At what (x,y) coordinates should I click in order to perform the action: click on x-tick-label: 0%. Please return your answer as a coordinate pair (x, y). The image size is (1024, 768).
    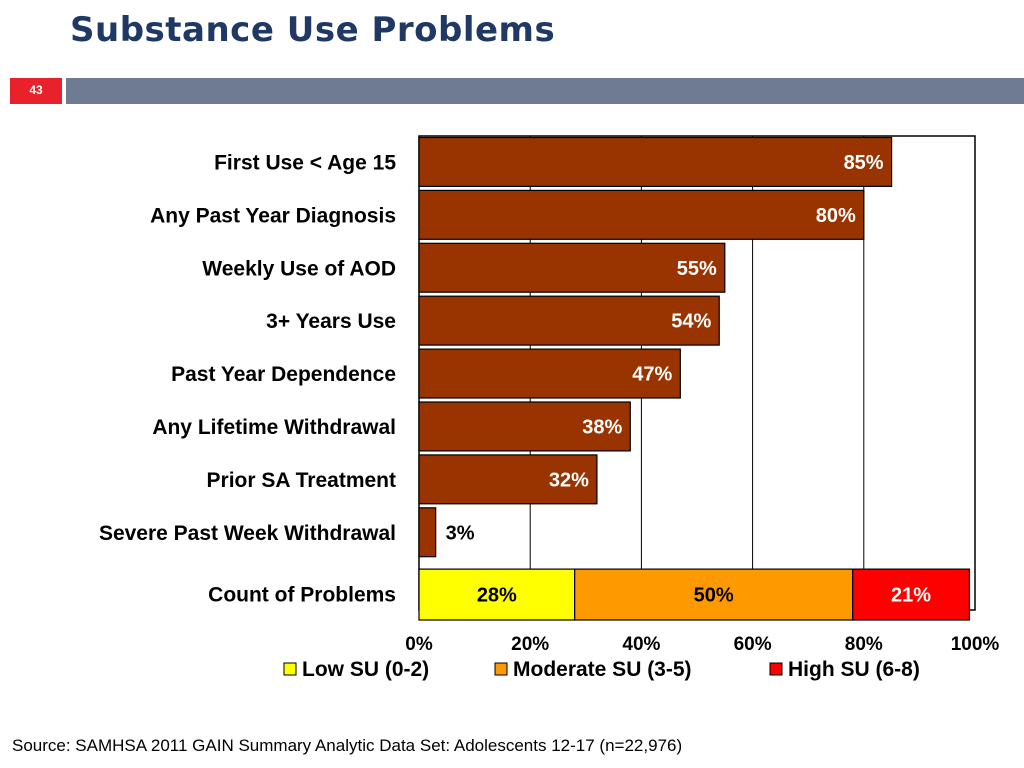
    Looking at the image, I should click on (419, 644).